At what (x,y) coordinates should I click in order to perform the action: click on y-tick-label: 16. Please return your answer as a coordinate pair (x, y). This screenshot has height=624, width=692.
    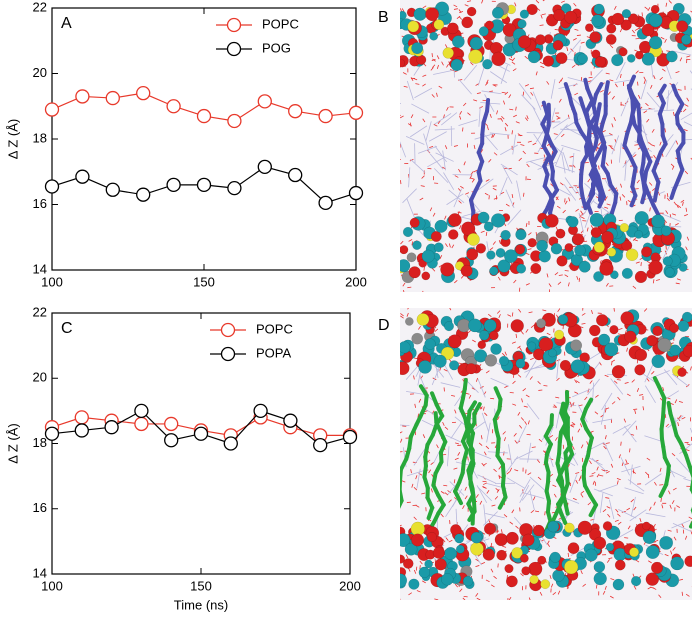
    Looking at the image, I should click on (40, 203).